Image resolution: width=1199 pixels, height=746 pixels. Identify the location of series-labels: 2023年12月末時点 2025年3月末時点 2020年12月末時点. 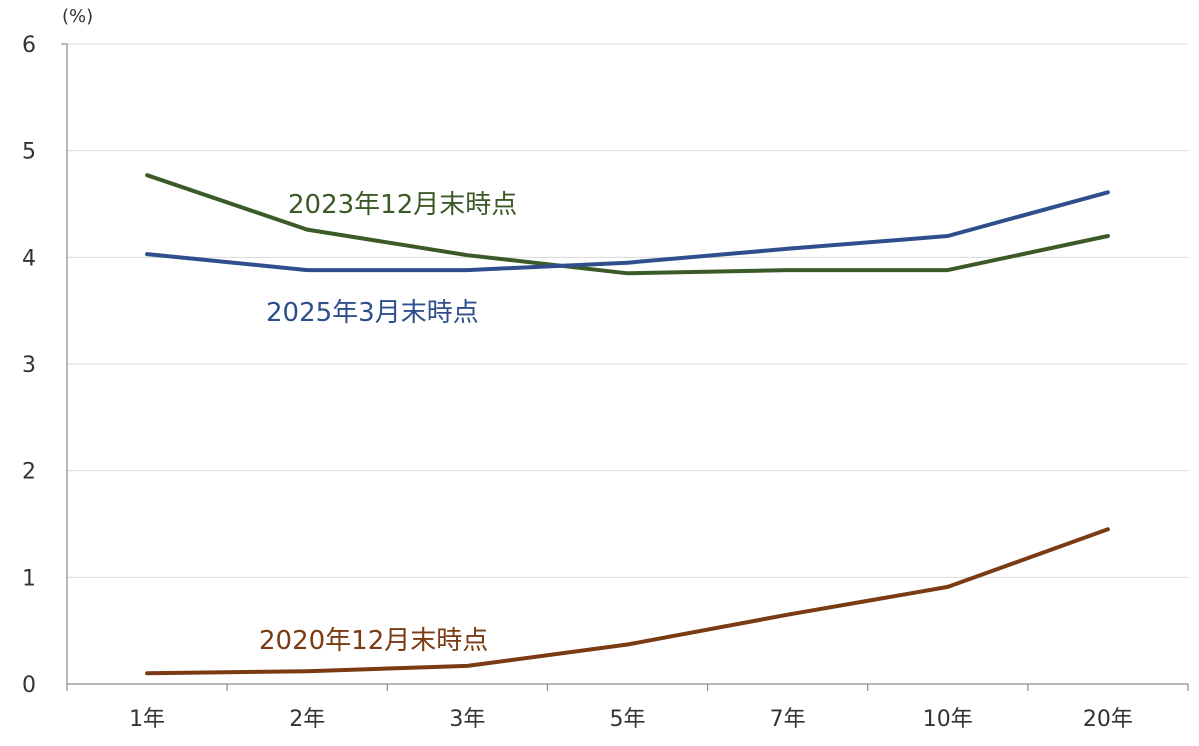
(388, 423).